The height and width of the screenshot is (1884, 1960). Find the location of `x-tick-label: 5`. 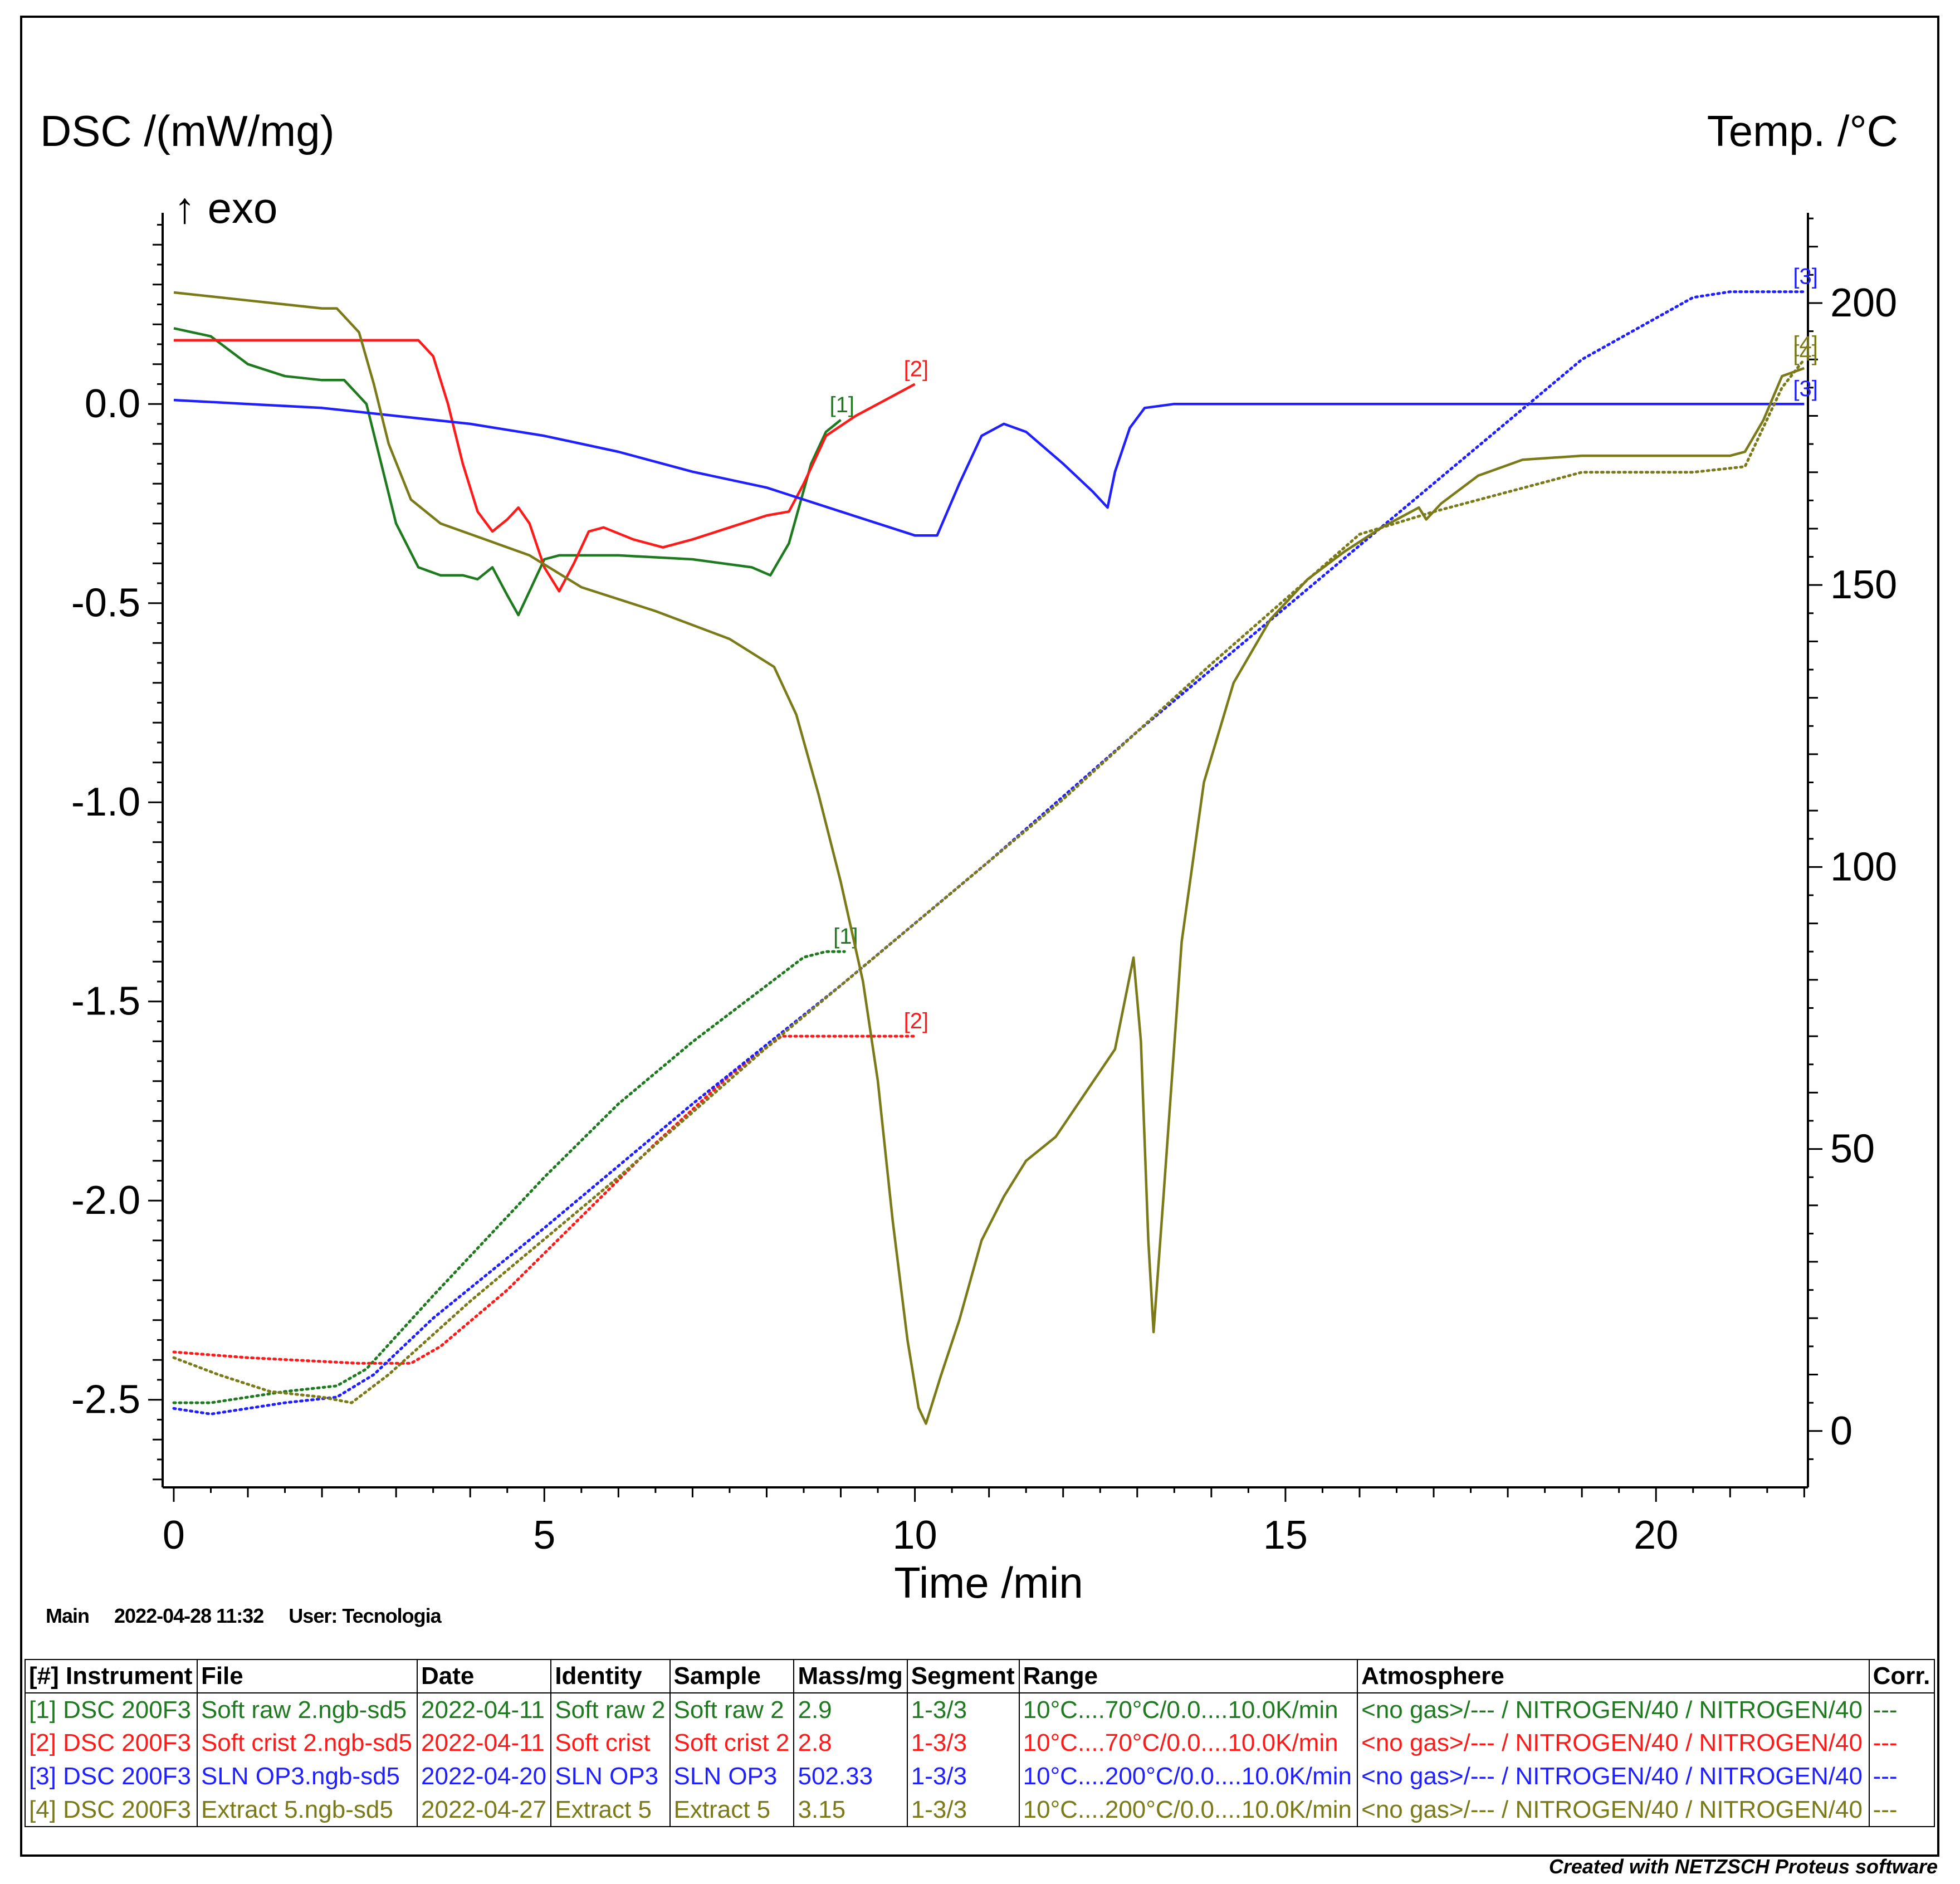

x-tick-label: 5 is located at coordinates (544, 1535).